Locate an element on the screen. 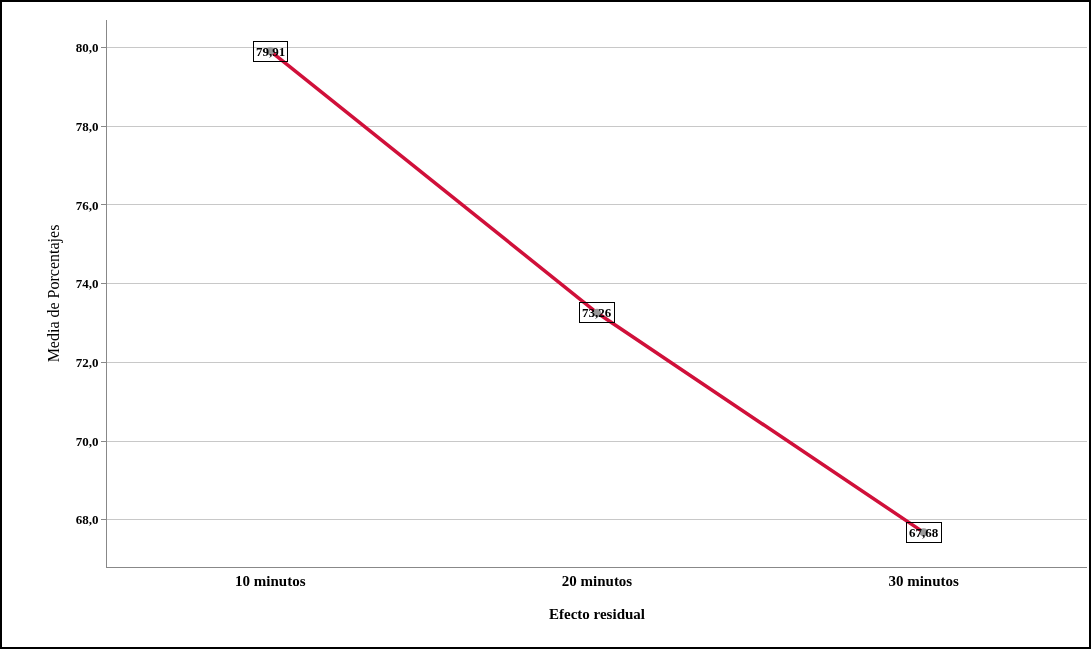  y-tick-label: 72,0 is located at coordinates (87, 362).